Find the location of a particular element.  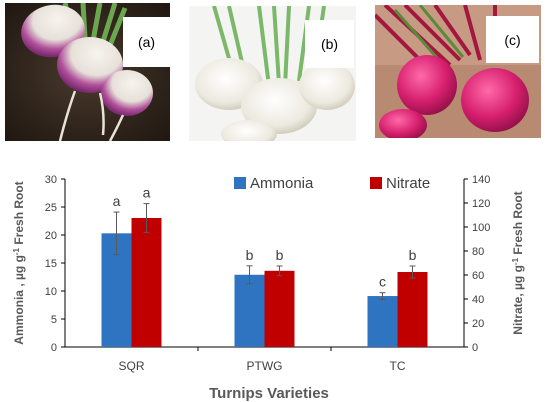

chart-error-bars is located at coordinates (264, 251).